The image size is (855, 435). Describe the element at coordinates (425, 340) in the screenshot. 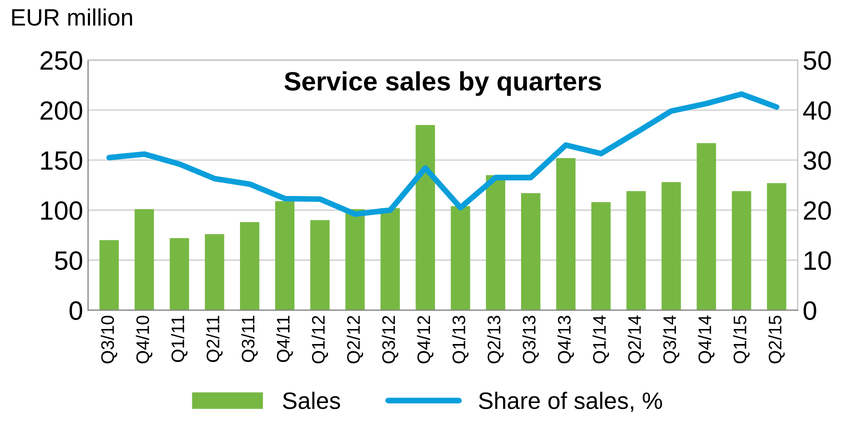

I see `x-tick-label: Q4/12` at that location.